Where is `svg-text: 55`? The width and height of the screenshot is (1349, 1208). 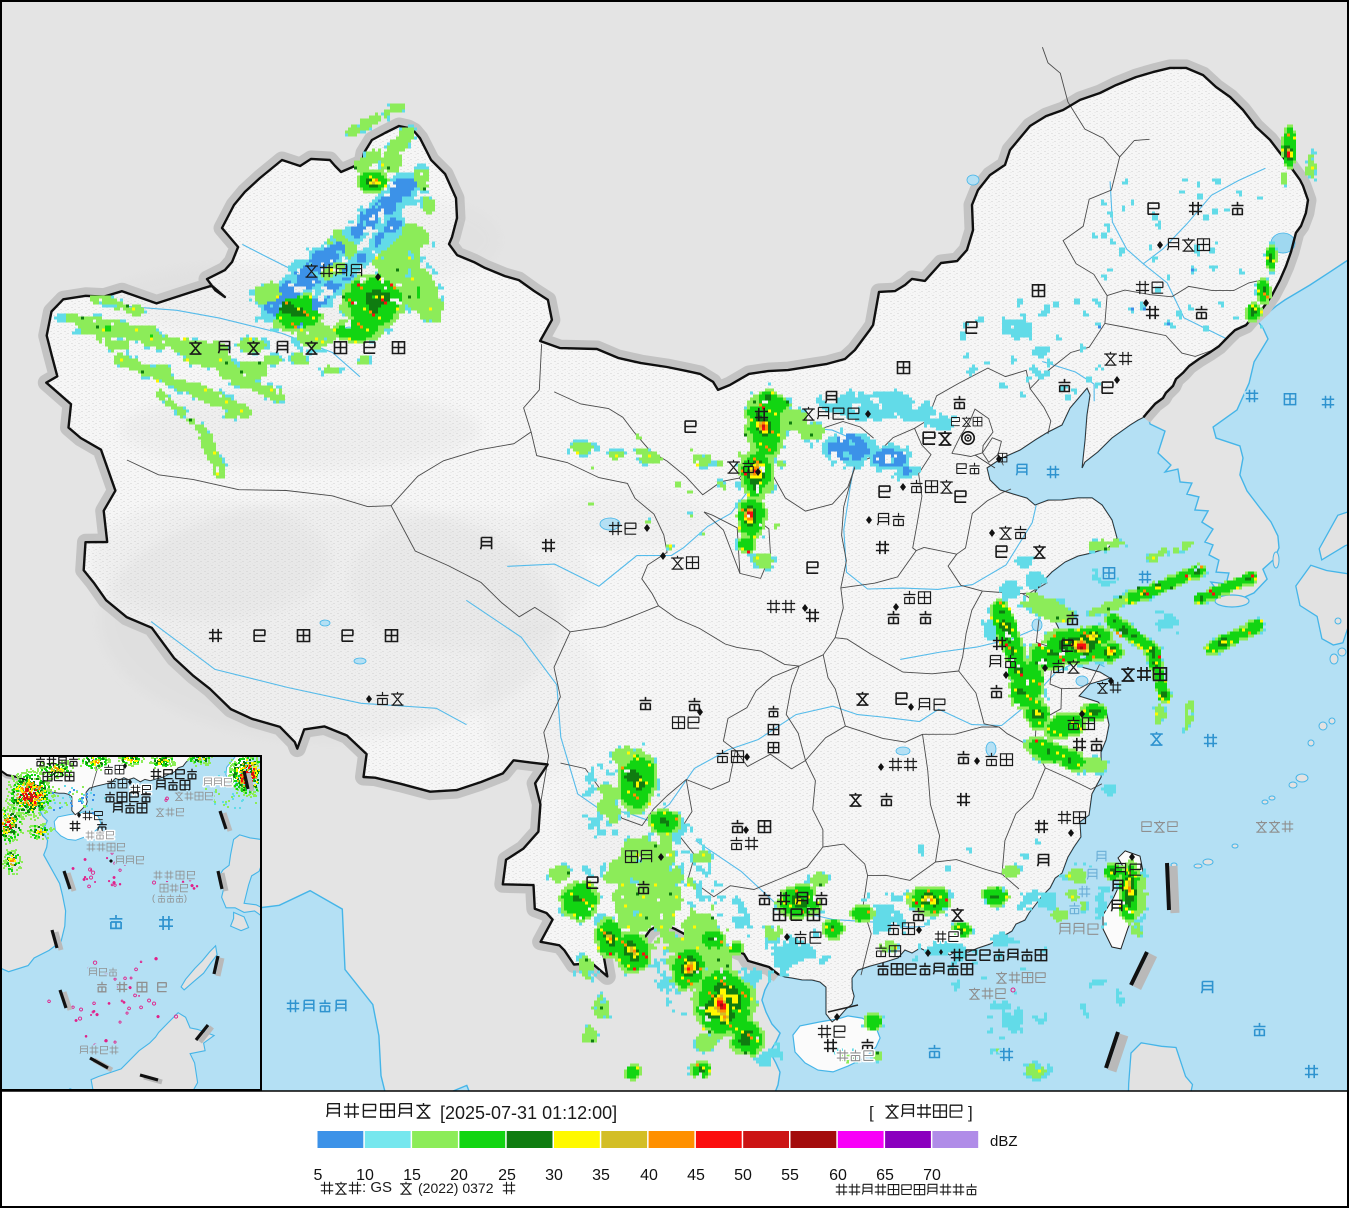 svg-text: 55 is located at coordinates (790, 1175).